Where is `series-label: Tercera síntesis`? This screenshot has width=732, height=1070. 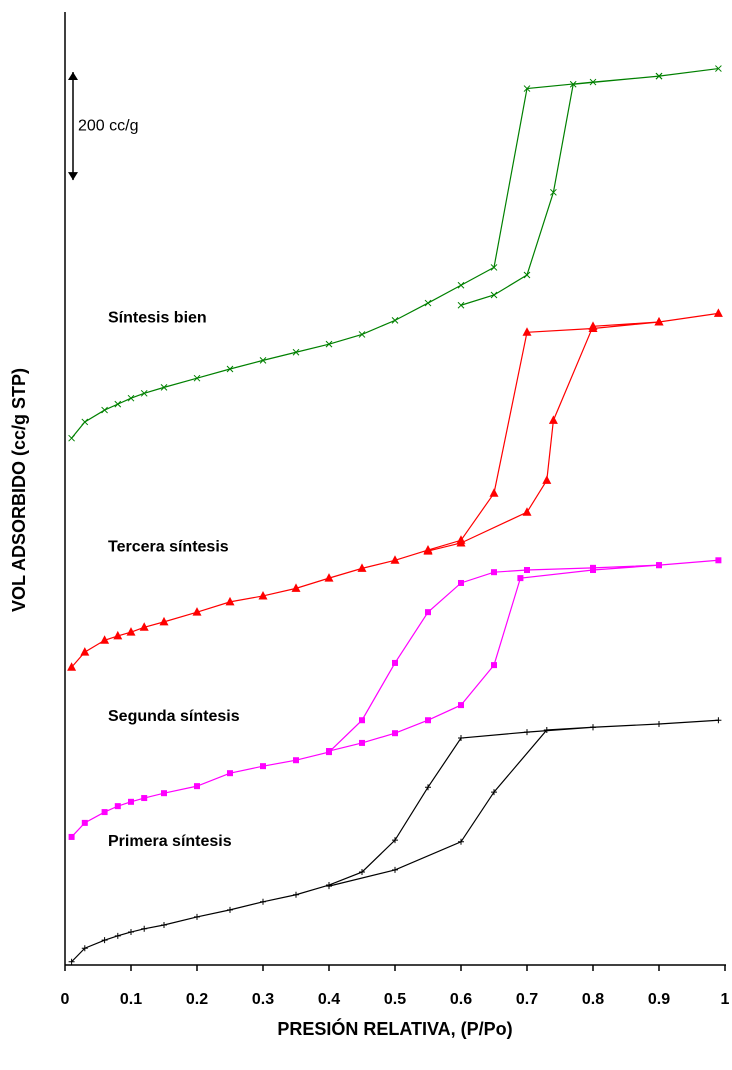 series-label: Tercera síntesis is located at coordinates (168, 546).